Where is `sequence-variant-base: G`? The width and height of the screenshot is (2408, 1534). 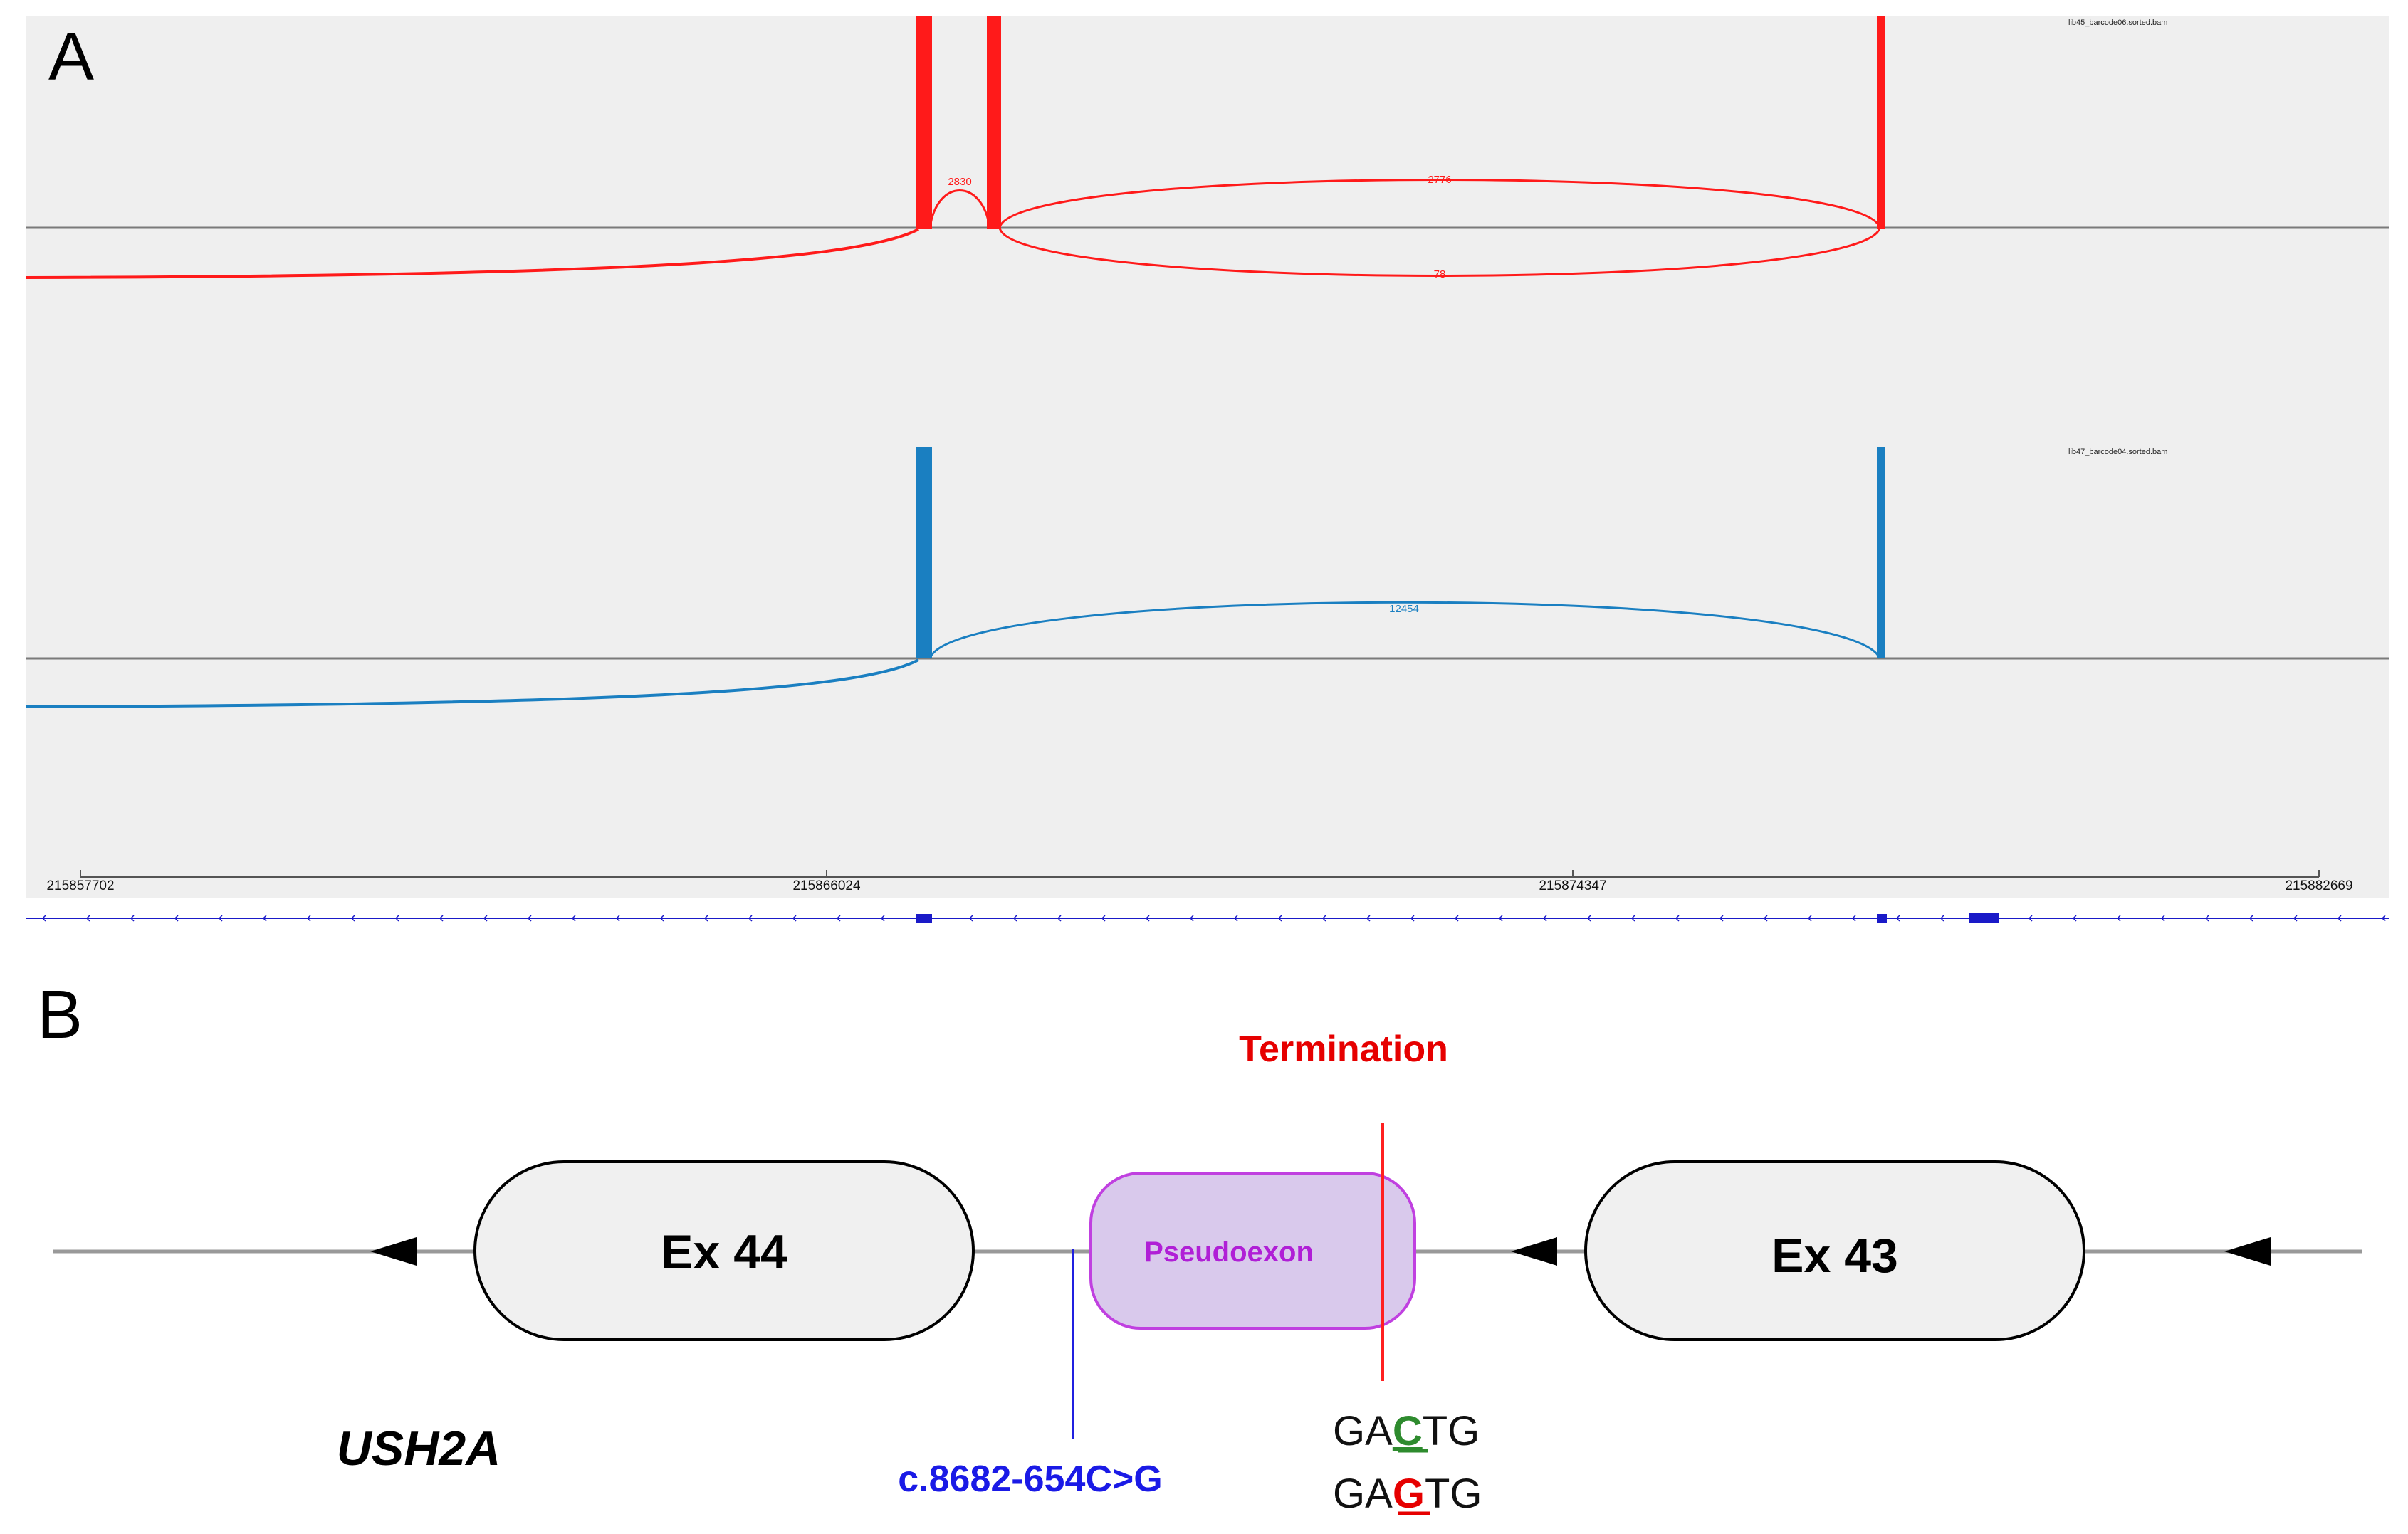
sequence-variant-base: G is located at coordinates (1409, 1494).